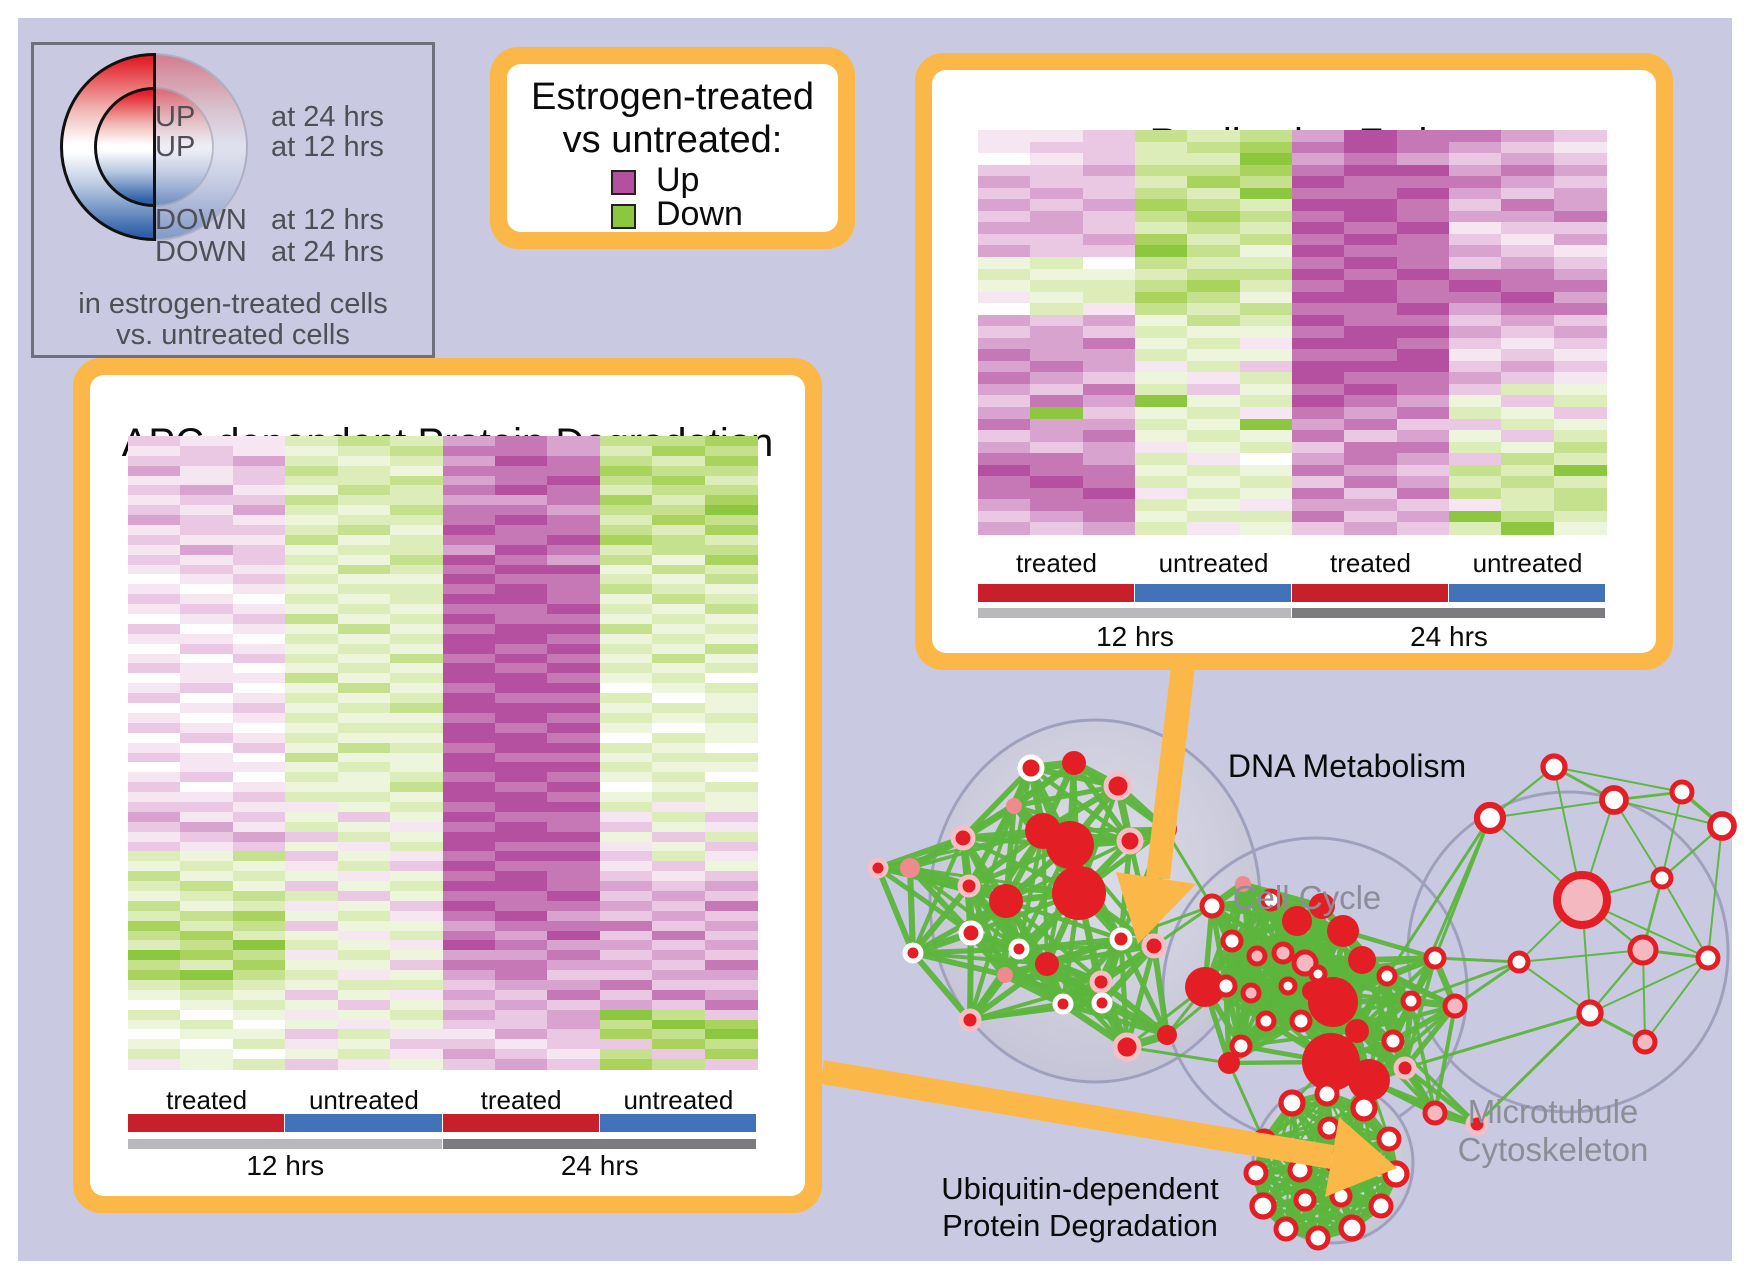 The height and width of the screenshot is (1279, 1750). Describe the element at coordinates (672, 148) in the screenshot. I see `updown-legend-box: Estrogen-treated vs untreated: Up Down` at that location.